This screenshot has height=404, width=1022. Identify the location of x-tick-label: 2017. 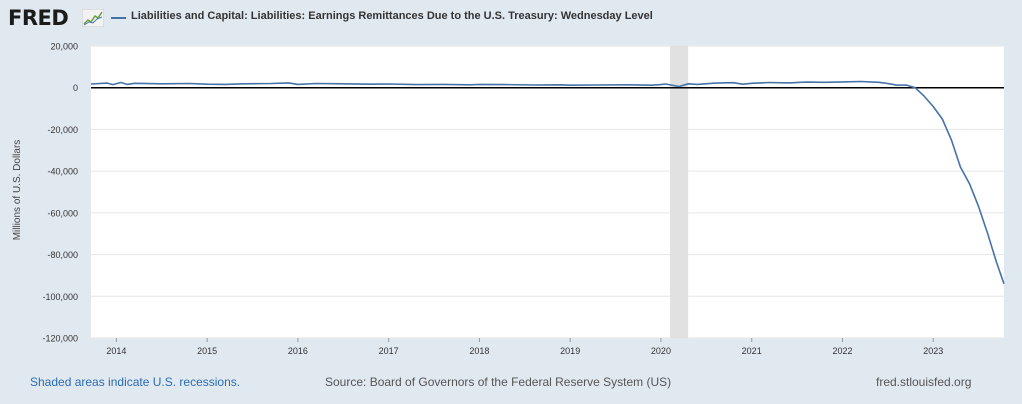
(389, 351).